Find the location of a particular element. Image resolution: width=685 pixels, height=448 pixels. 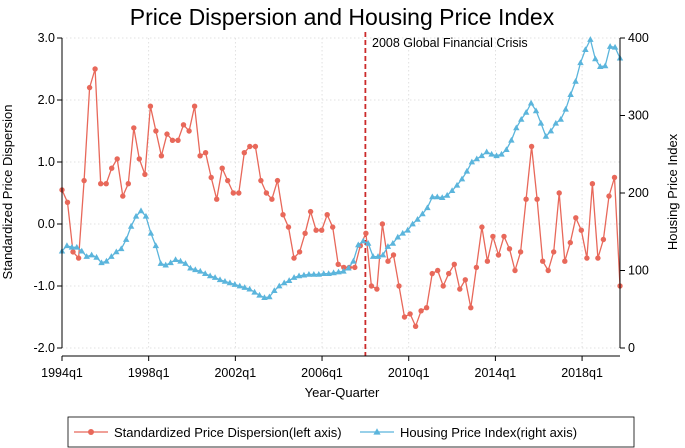

y-left-tick-label: -1.0 is located at coordinates (44, 286).